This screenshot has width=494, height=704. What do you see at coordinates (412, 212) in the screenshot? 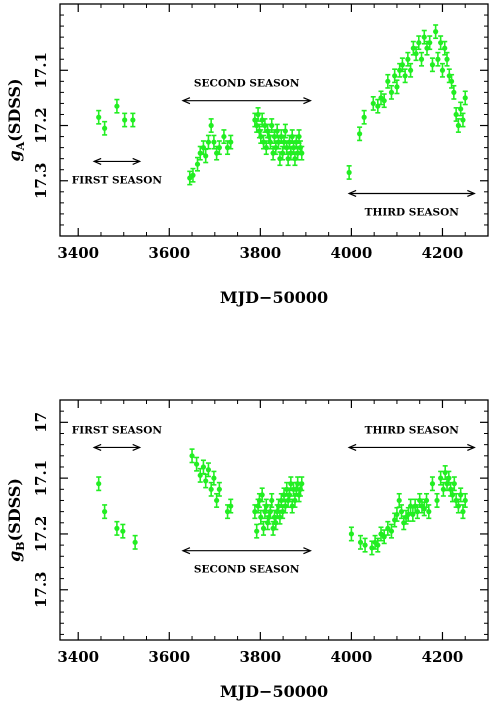
I see `season-label: THIRD SEASON` at bounding box center [412, 212].